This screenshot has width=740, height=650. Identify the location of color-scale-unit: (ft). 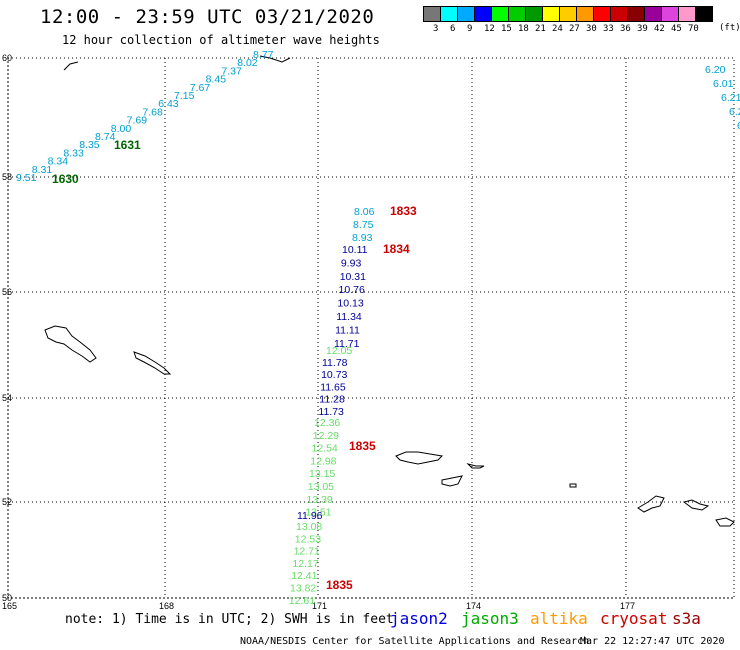
(729, 28).